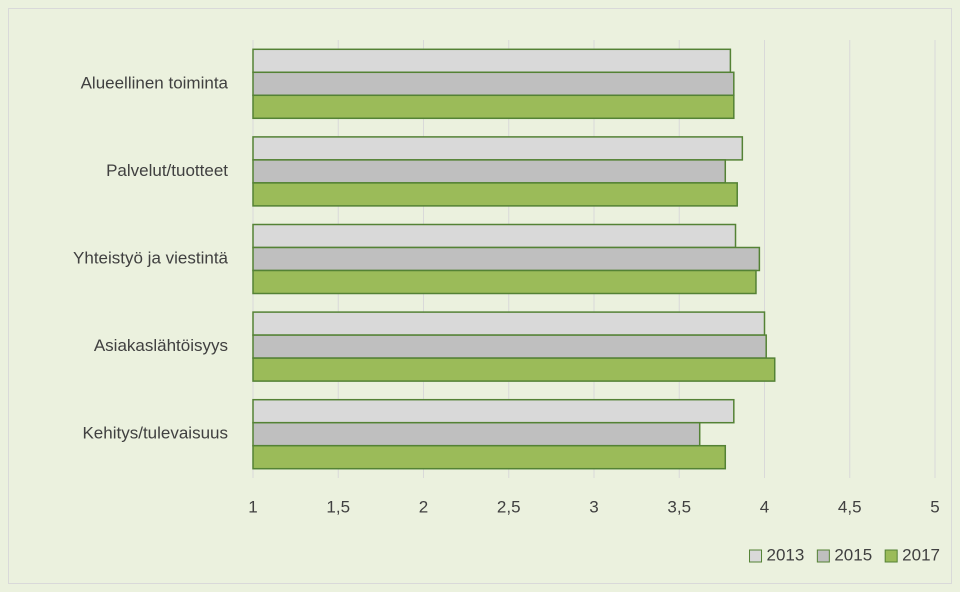  What do you see at coordinates (155, 82) in the screenshot?
I see `y-tick-label: Alueellinen toiminta` at bounding box center [155, 82].